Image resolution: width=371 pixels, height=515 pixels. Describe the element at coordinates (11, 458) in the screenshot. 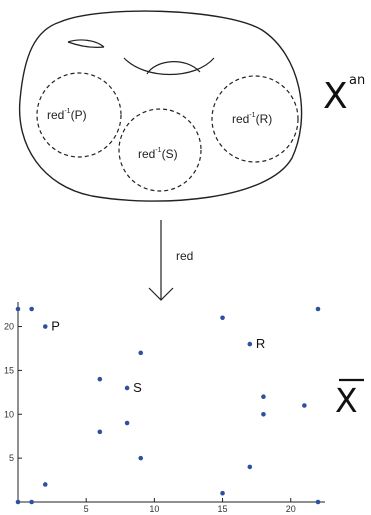

I see `y-tick-label: 5` at that location.